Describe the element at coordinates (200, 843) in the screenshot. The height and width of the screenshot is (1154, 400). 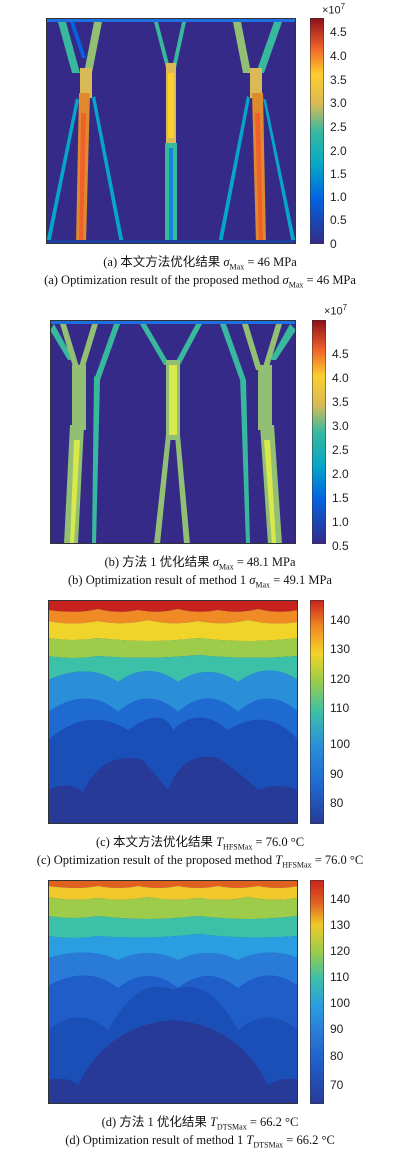
I see `caption-cn-c: (c) 本文方法优化结果 THFSMax = 76.0 °C` at that location.